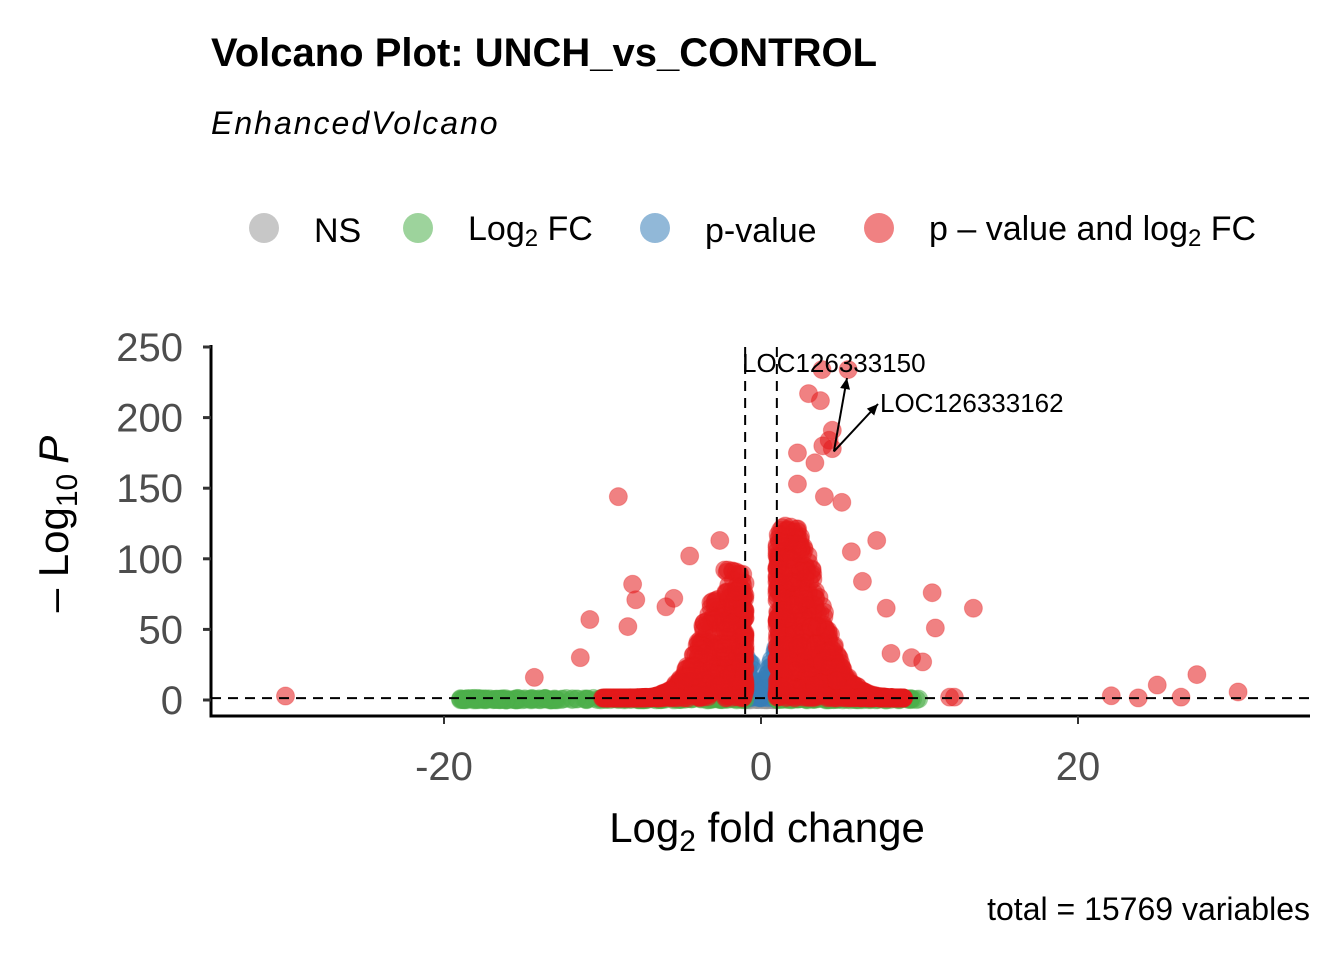  What do you see at coordinates (149, 419) in the screenshot?
I see `y-tick-label: 200` at bounding box center [149, 419].